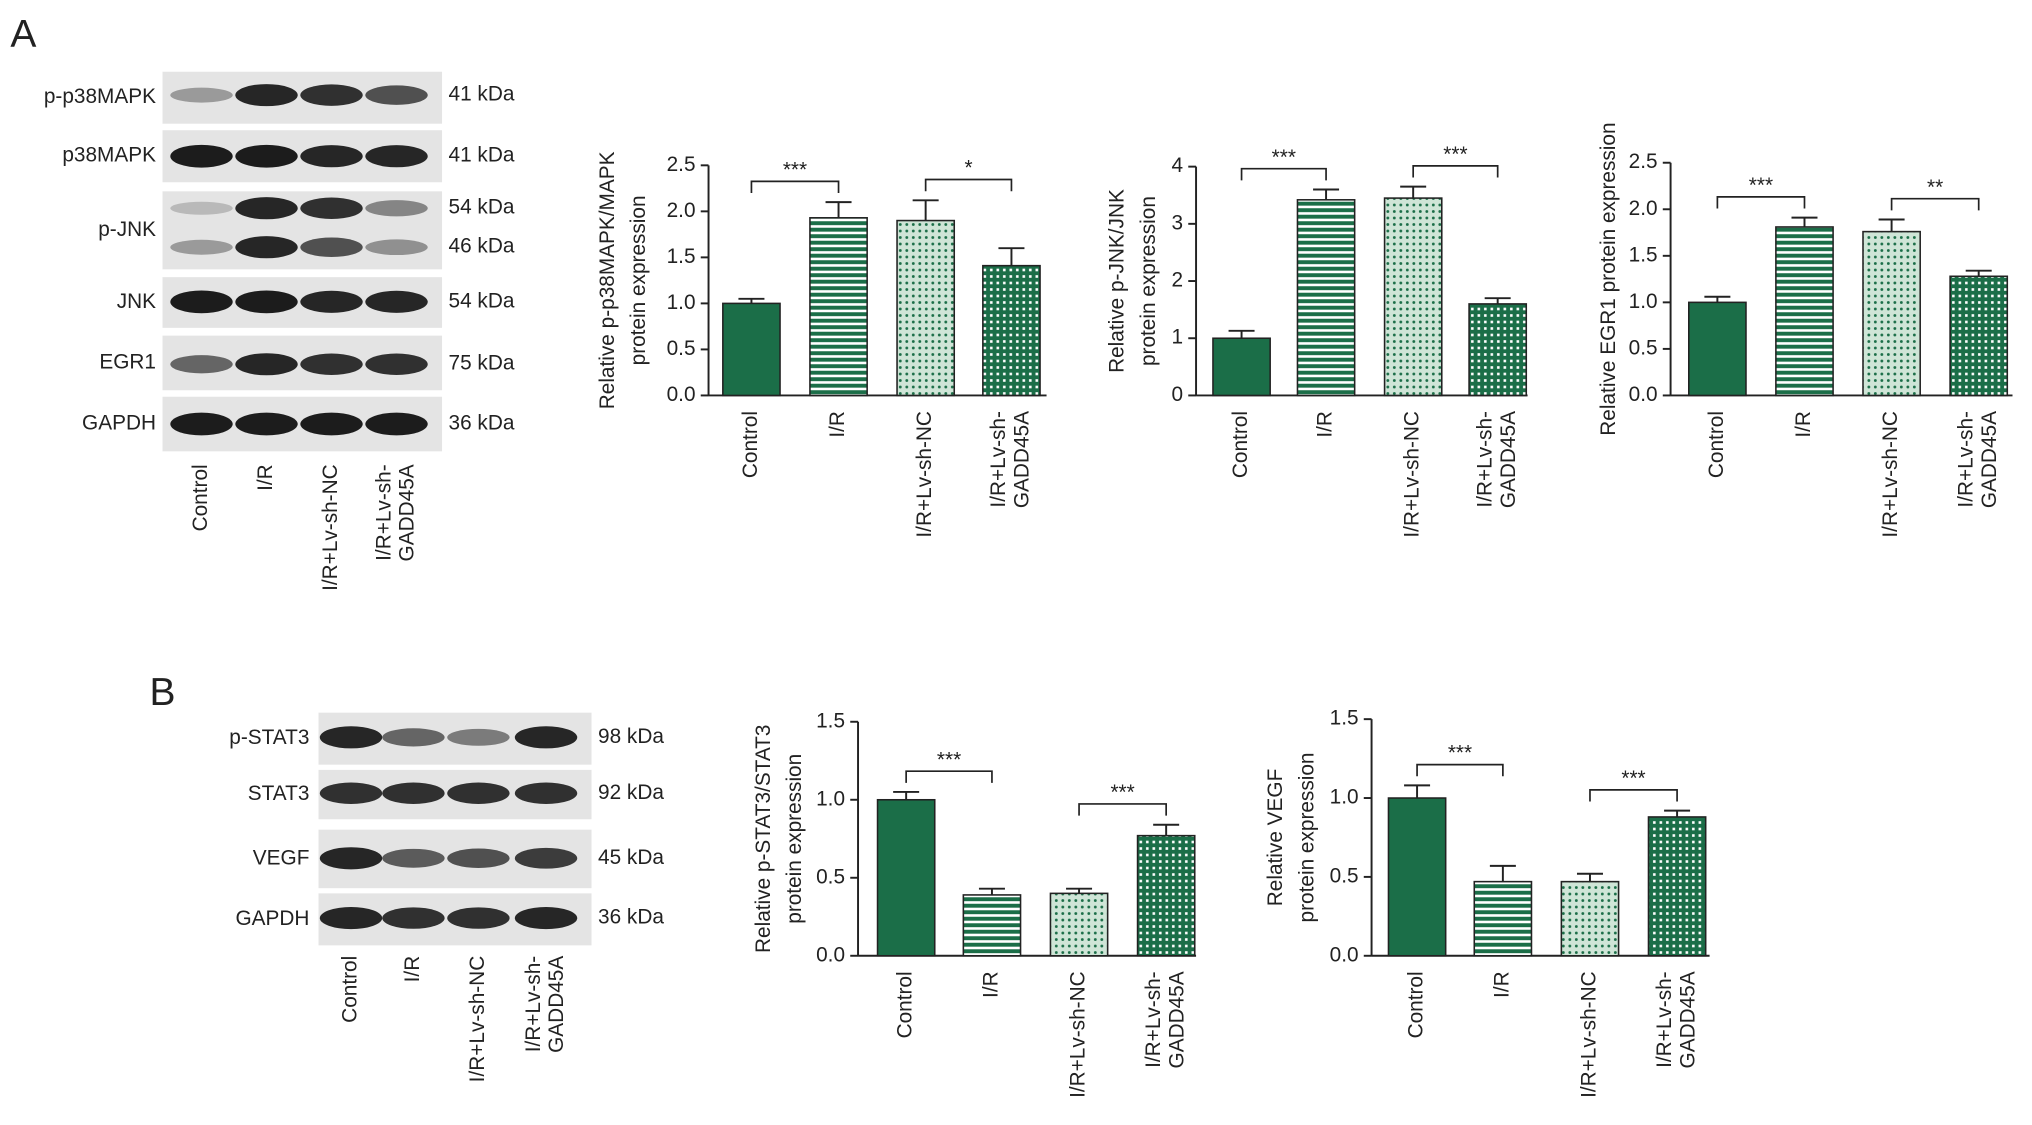 The image size is (2032, 1125). Describe the element at coordinates (127, 229) in the screenshot. I see `blot-label: p-JNK` at that location.